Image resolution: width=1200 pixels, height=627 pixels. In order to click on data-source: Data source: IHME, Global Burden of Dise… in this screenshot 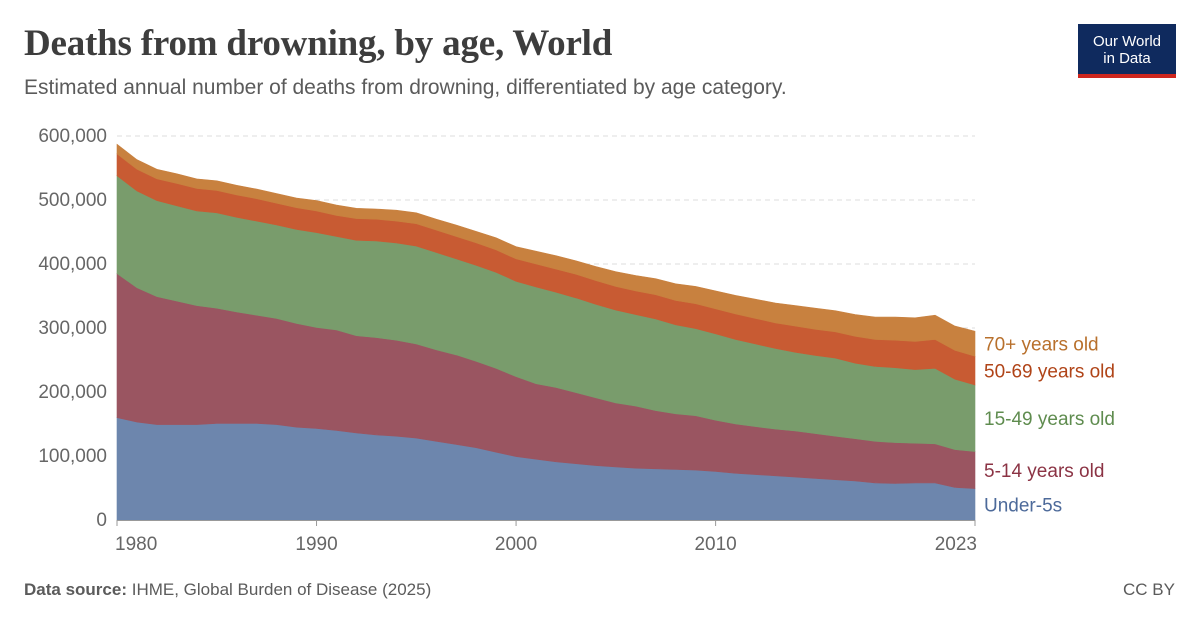, I will do `click(227, 590)`.